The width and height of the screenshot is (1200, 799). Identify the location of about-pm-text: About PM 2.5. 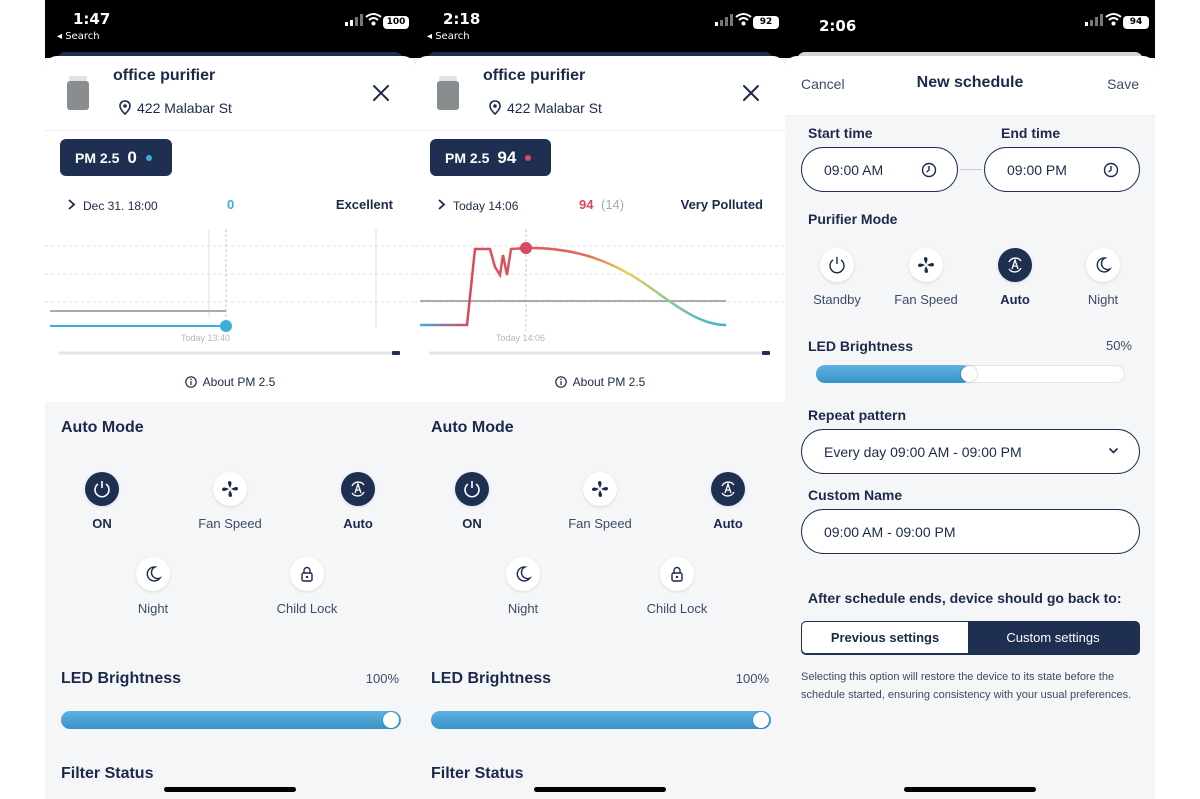
(609, 382).